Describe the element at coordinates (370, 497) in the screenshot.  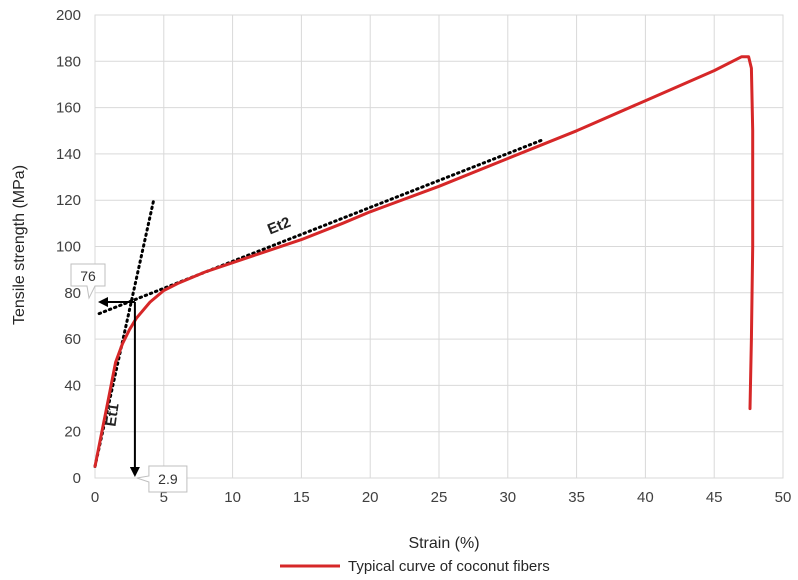
I see `x-tick-label: 20` at that location.